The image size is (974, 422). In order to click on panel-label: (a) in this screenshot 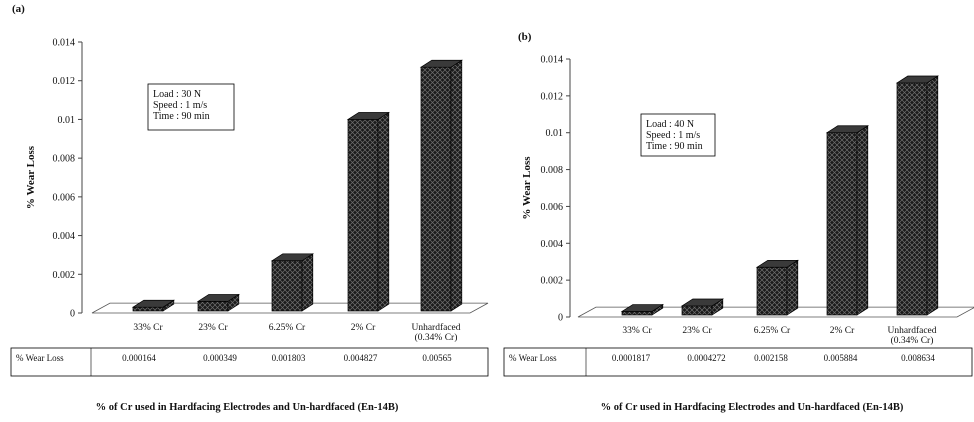, I will do `click(18, 9)`.